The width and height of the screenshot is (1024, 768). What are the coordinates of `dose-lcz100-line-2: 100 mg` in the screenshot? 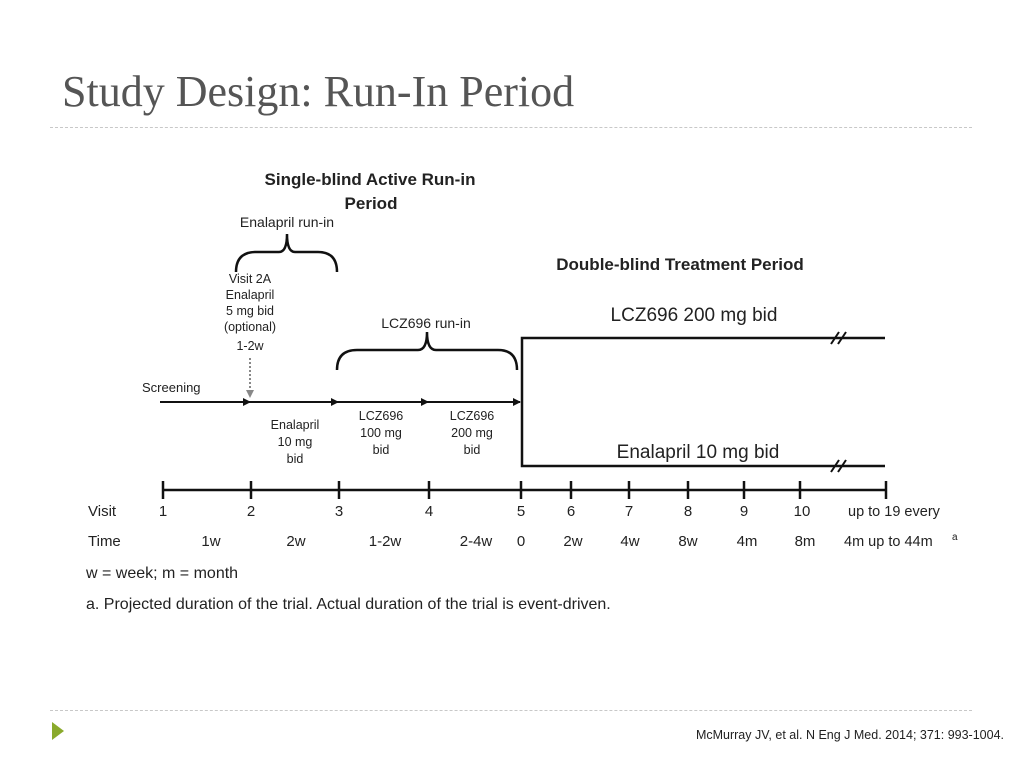 It's located at (381, 433).